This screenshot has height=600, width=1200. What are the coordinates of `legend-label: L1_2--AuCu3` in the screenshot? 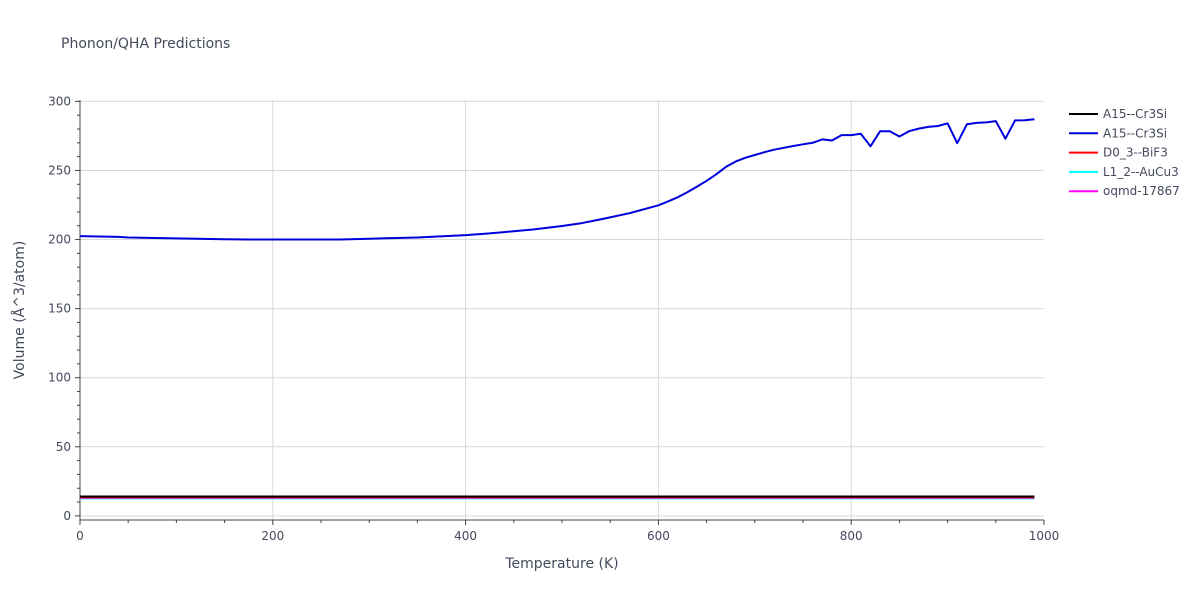 It's located at (1141, 172).